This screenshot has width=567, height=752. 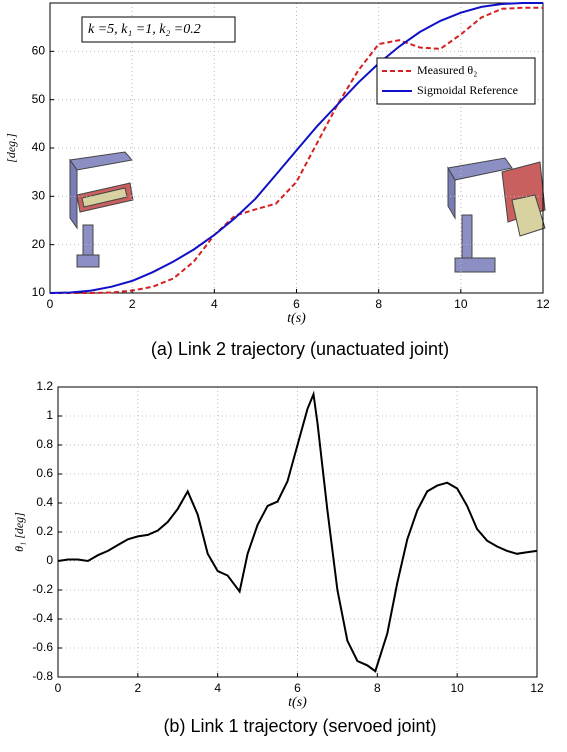 What do you see at coordinates (300, 349) in the screenshot?
I see `caption: (a) Link 2 trajectory (unactuated joint)` at bounding box center [300, 349].